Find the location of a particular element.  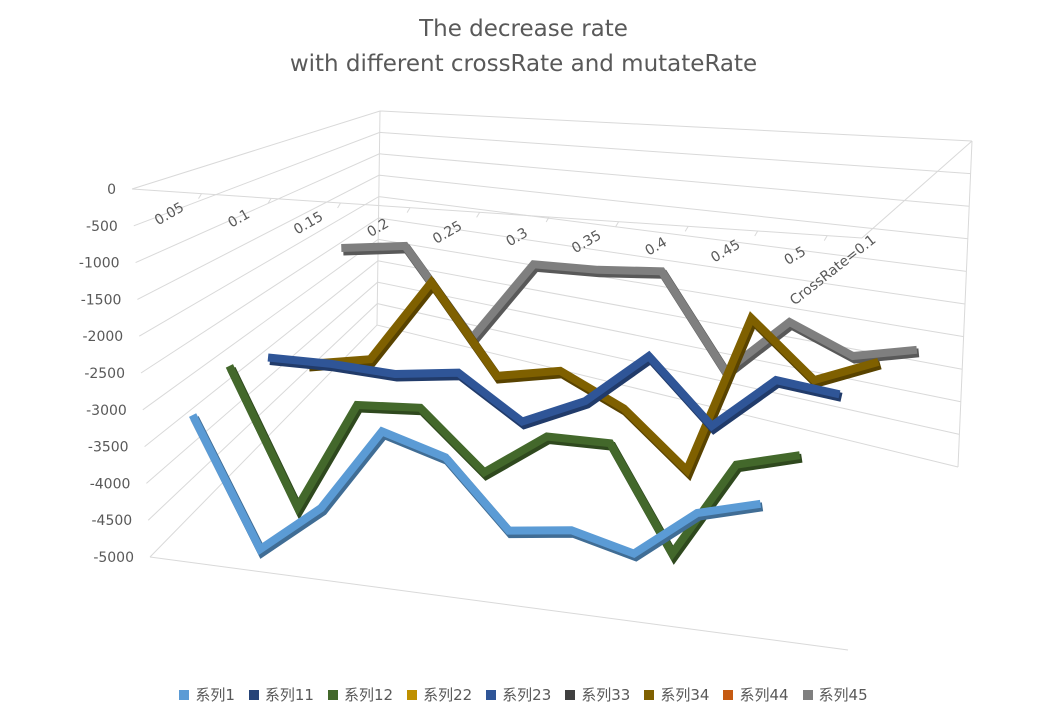

y-tick-label: -2000 is located at coordinates (103, 337).